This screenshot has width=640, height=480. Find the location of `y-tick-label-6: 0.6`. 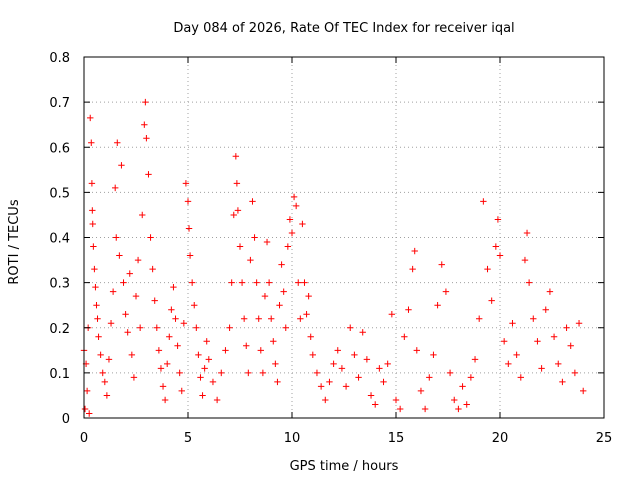

y-tick-label-6: 0.6 is located at coordinates (59, 148).